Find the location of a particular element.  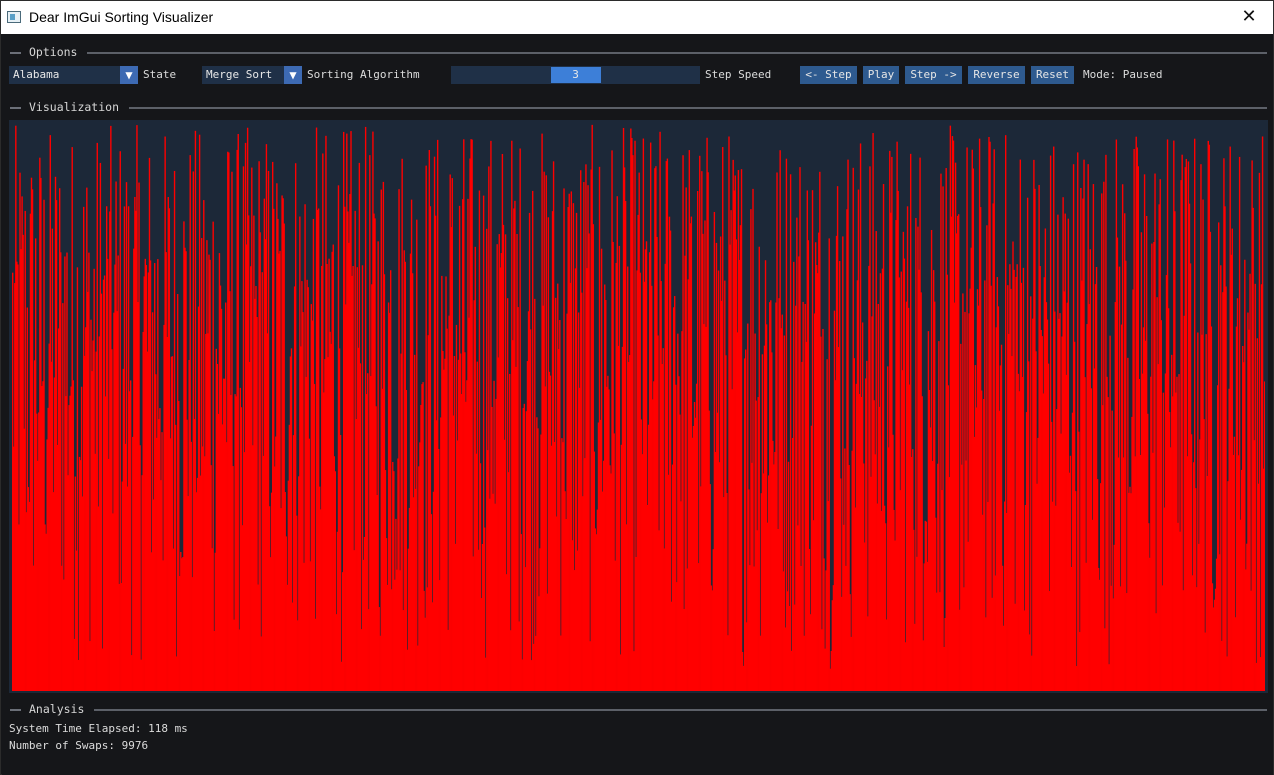

state-combo: Alabama ▼ is located at coordinates (73, 75).